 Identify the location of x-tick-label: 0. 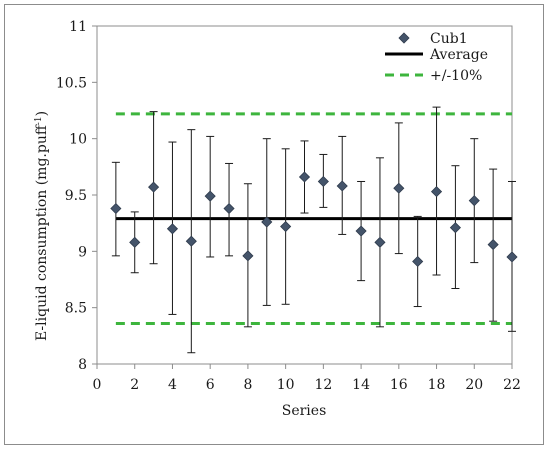
(97, 385).